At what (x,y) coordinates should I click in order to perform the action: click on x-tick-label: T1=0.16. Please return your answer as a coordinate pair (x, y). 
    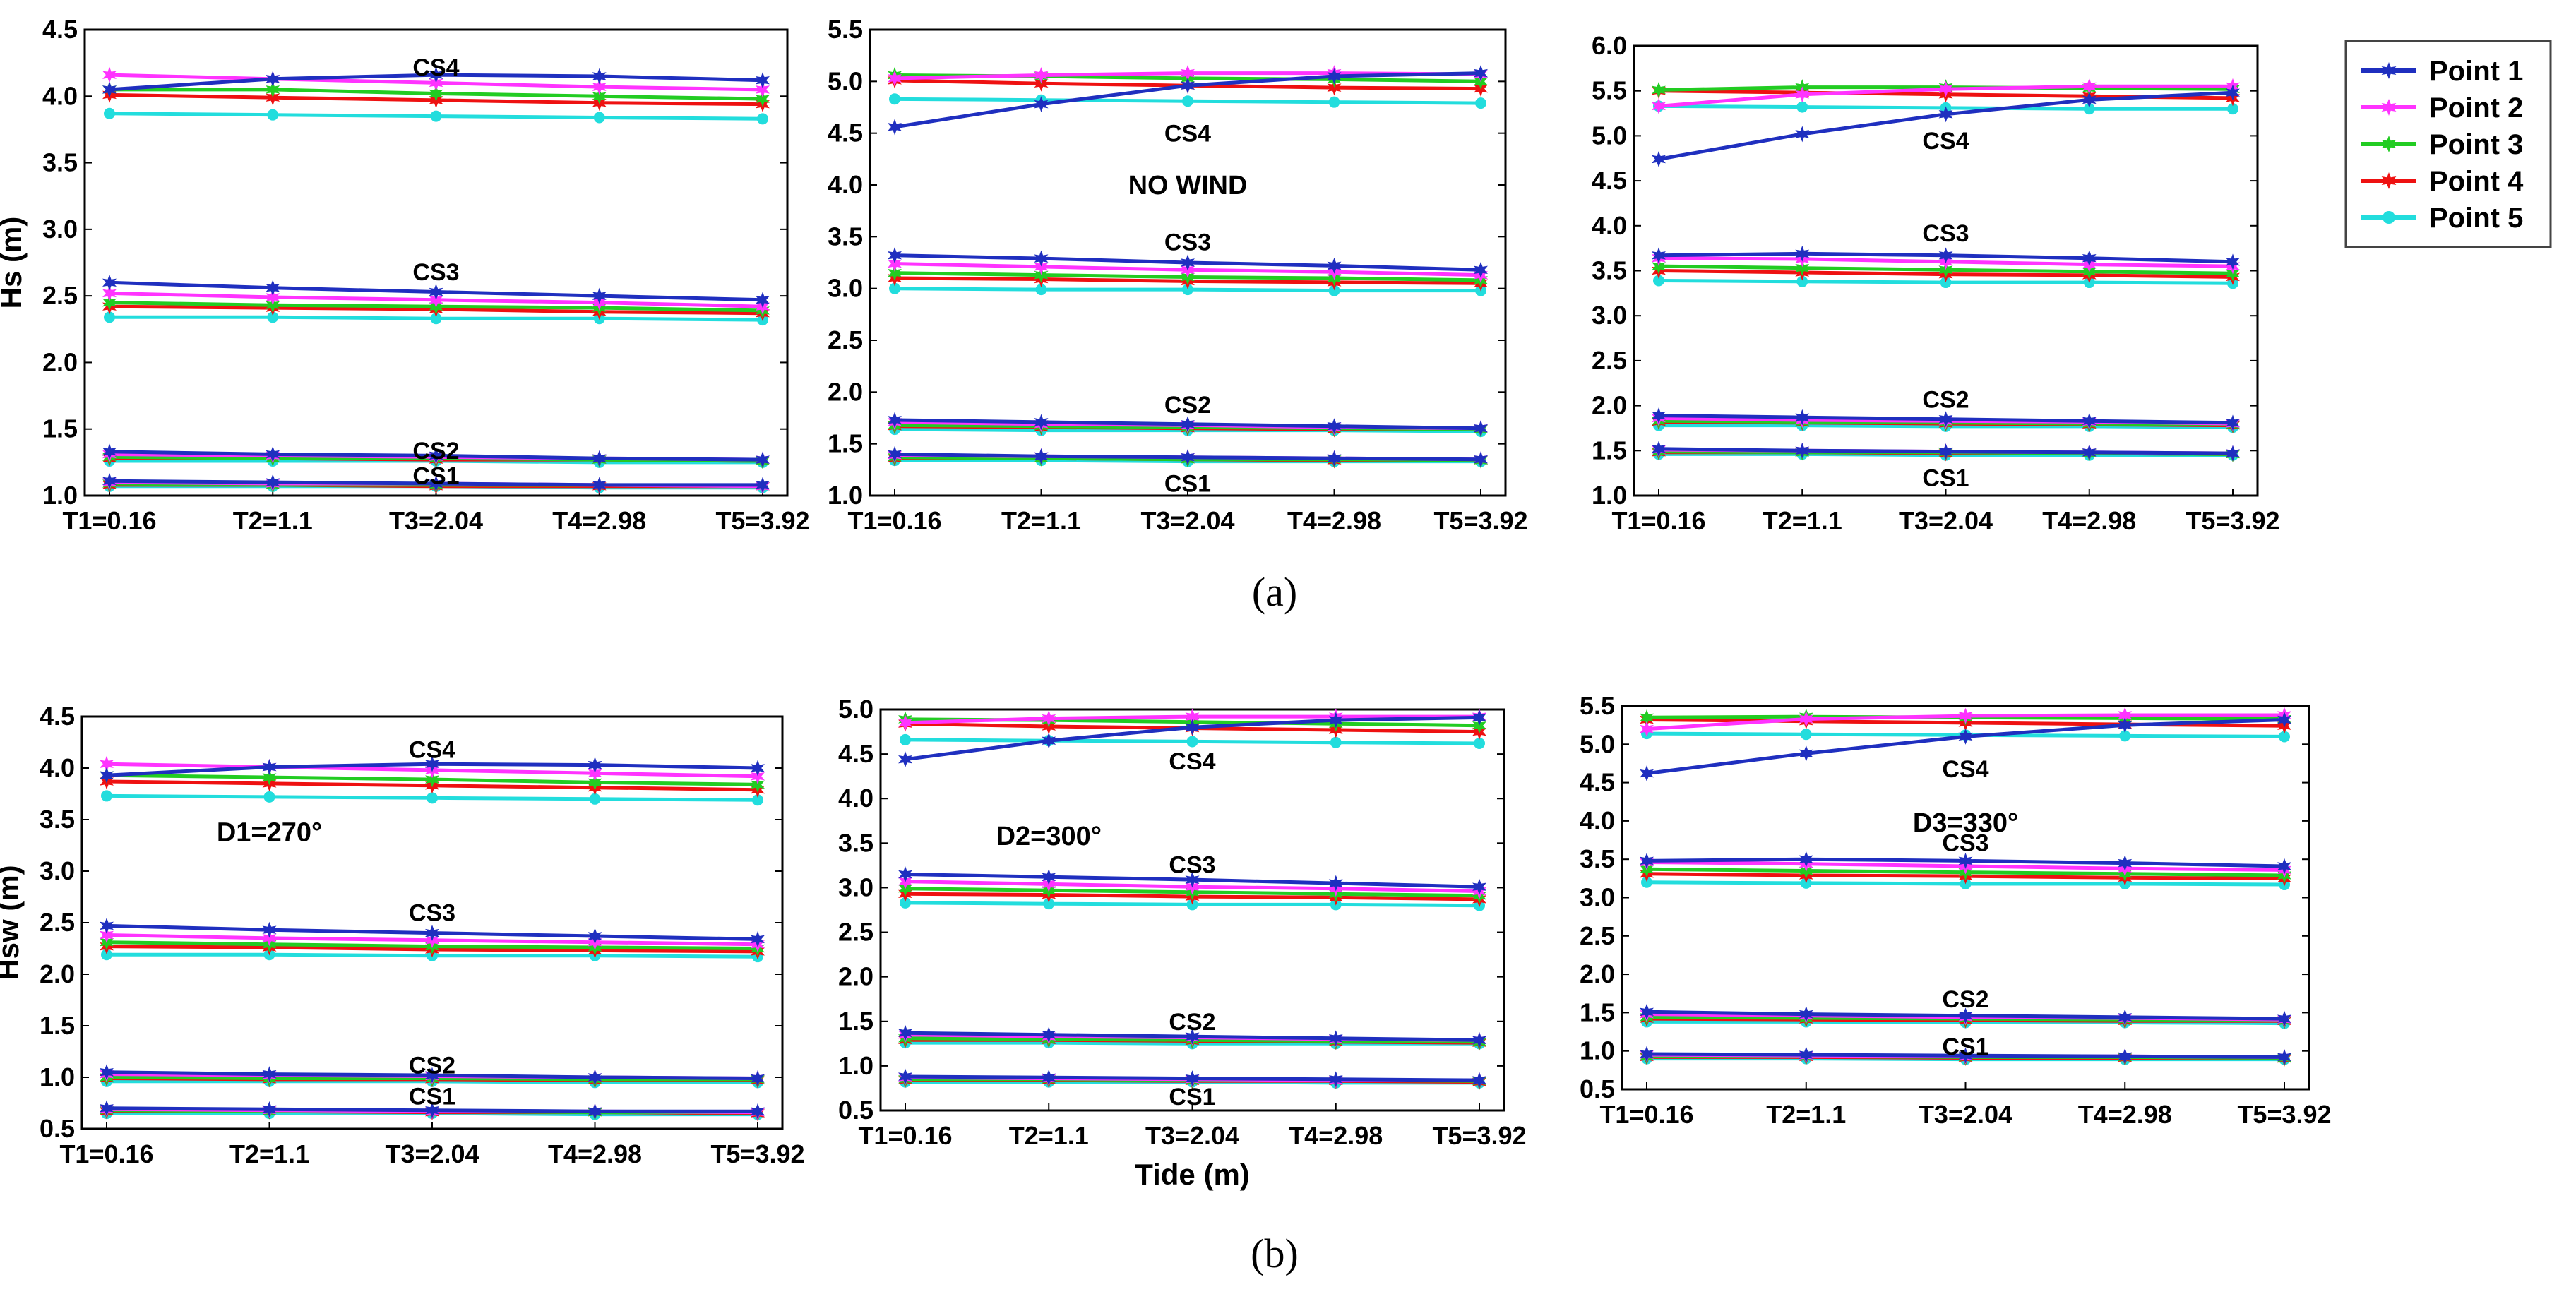
    Looking at the image, I should click on (905, 1135).